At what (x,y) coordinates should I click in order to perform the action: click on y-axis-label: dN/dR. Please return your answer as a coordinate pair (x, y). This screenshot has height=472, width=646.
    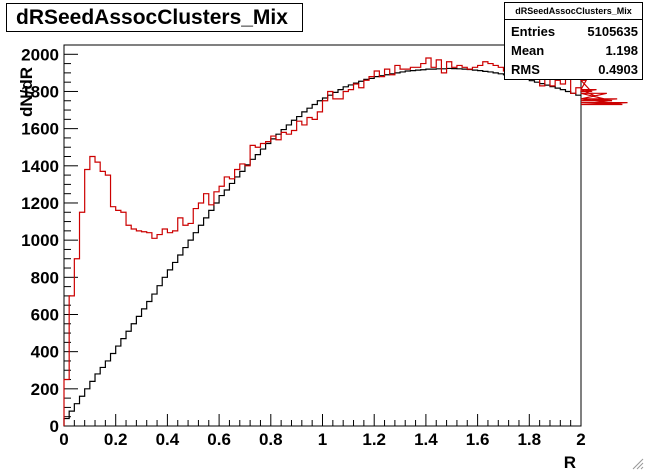
    Looking at the image, I should click on (26, 92).